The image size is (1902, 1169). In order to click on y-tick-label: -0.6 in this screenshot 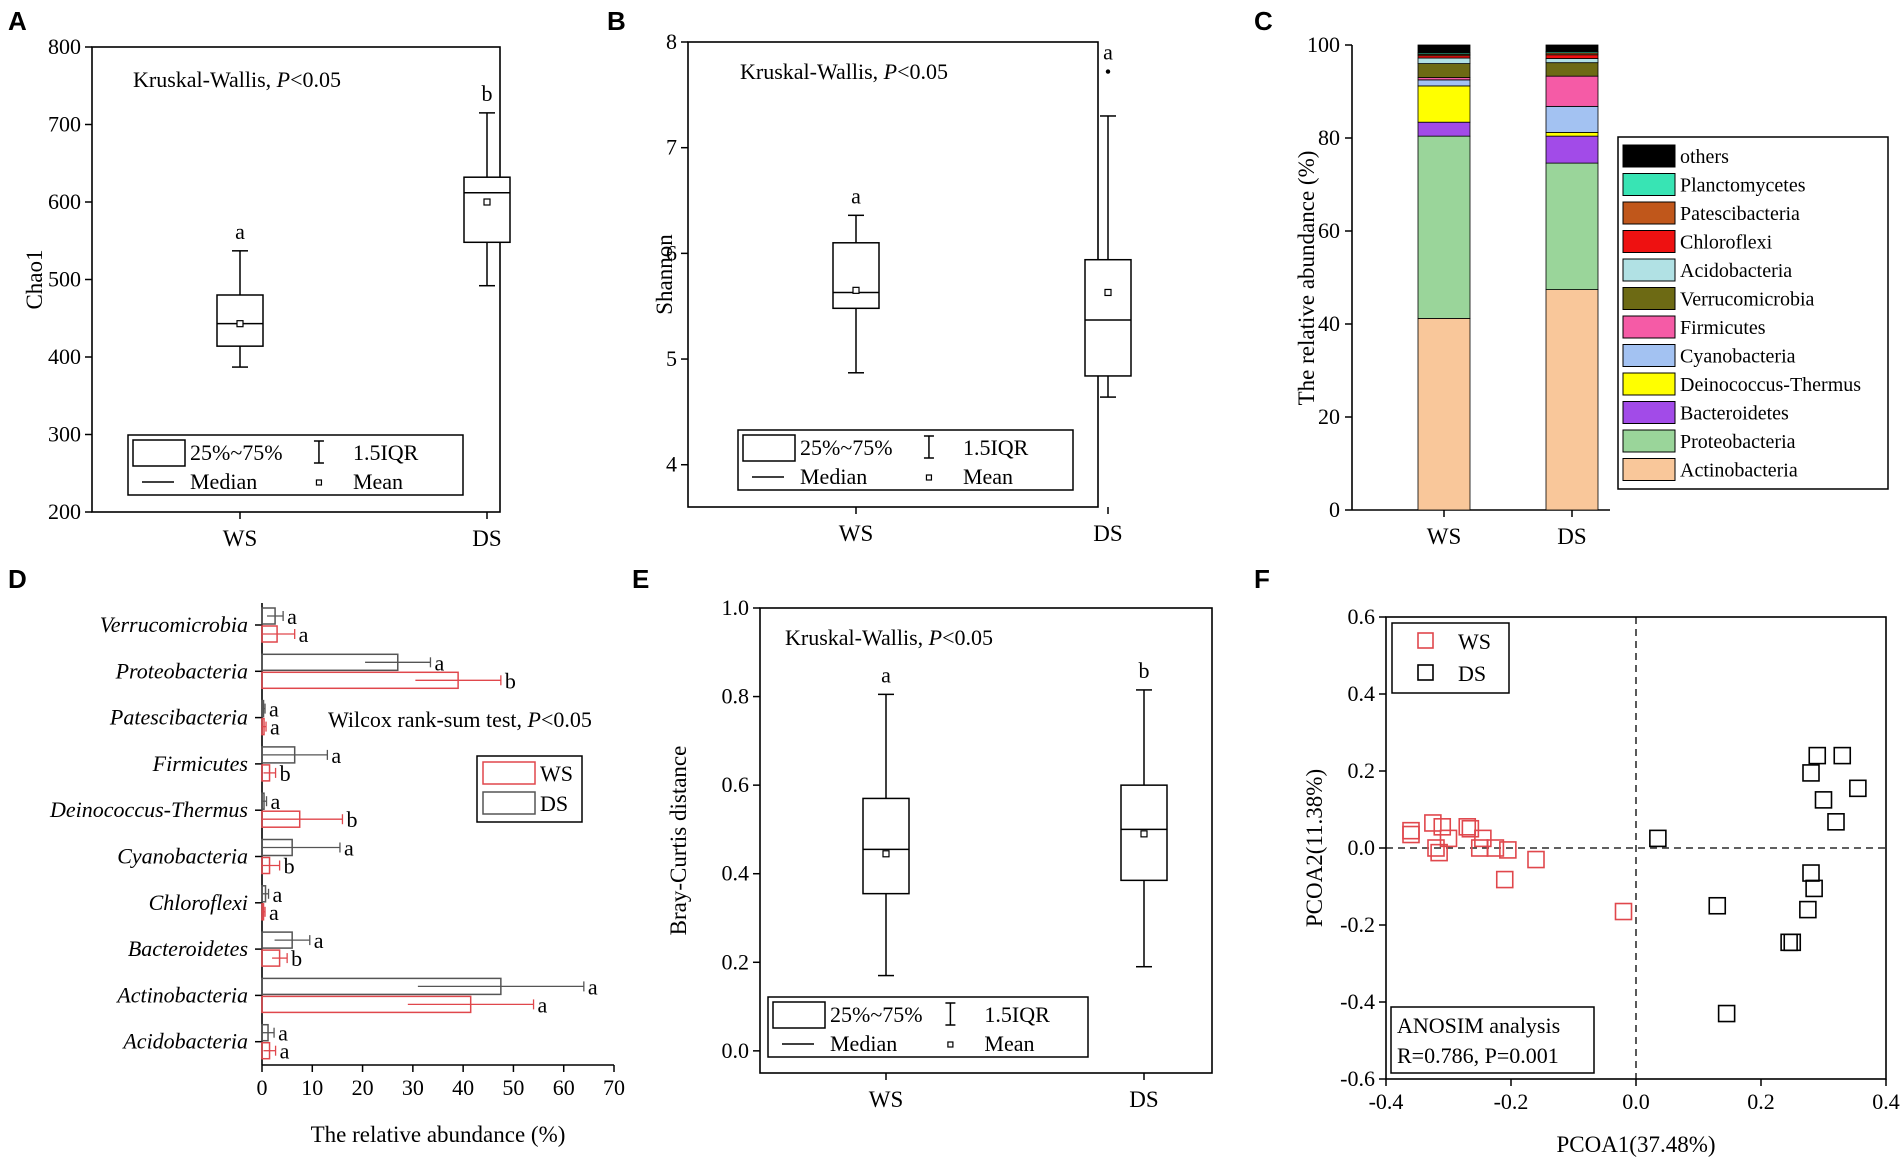, I will do `click(1357, 1078)`.